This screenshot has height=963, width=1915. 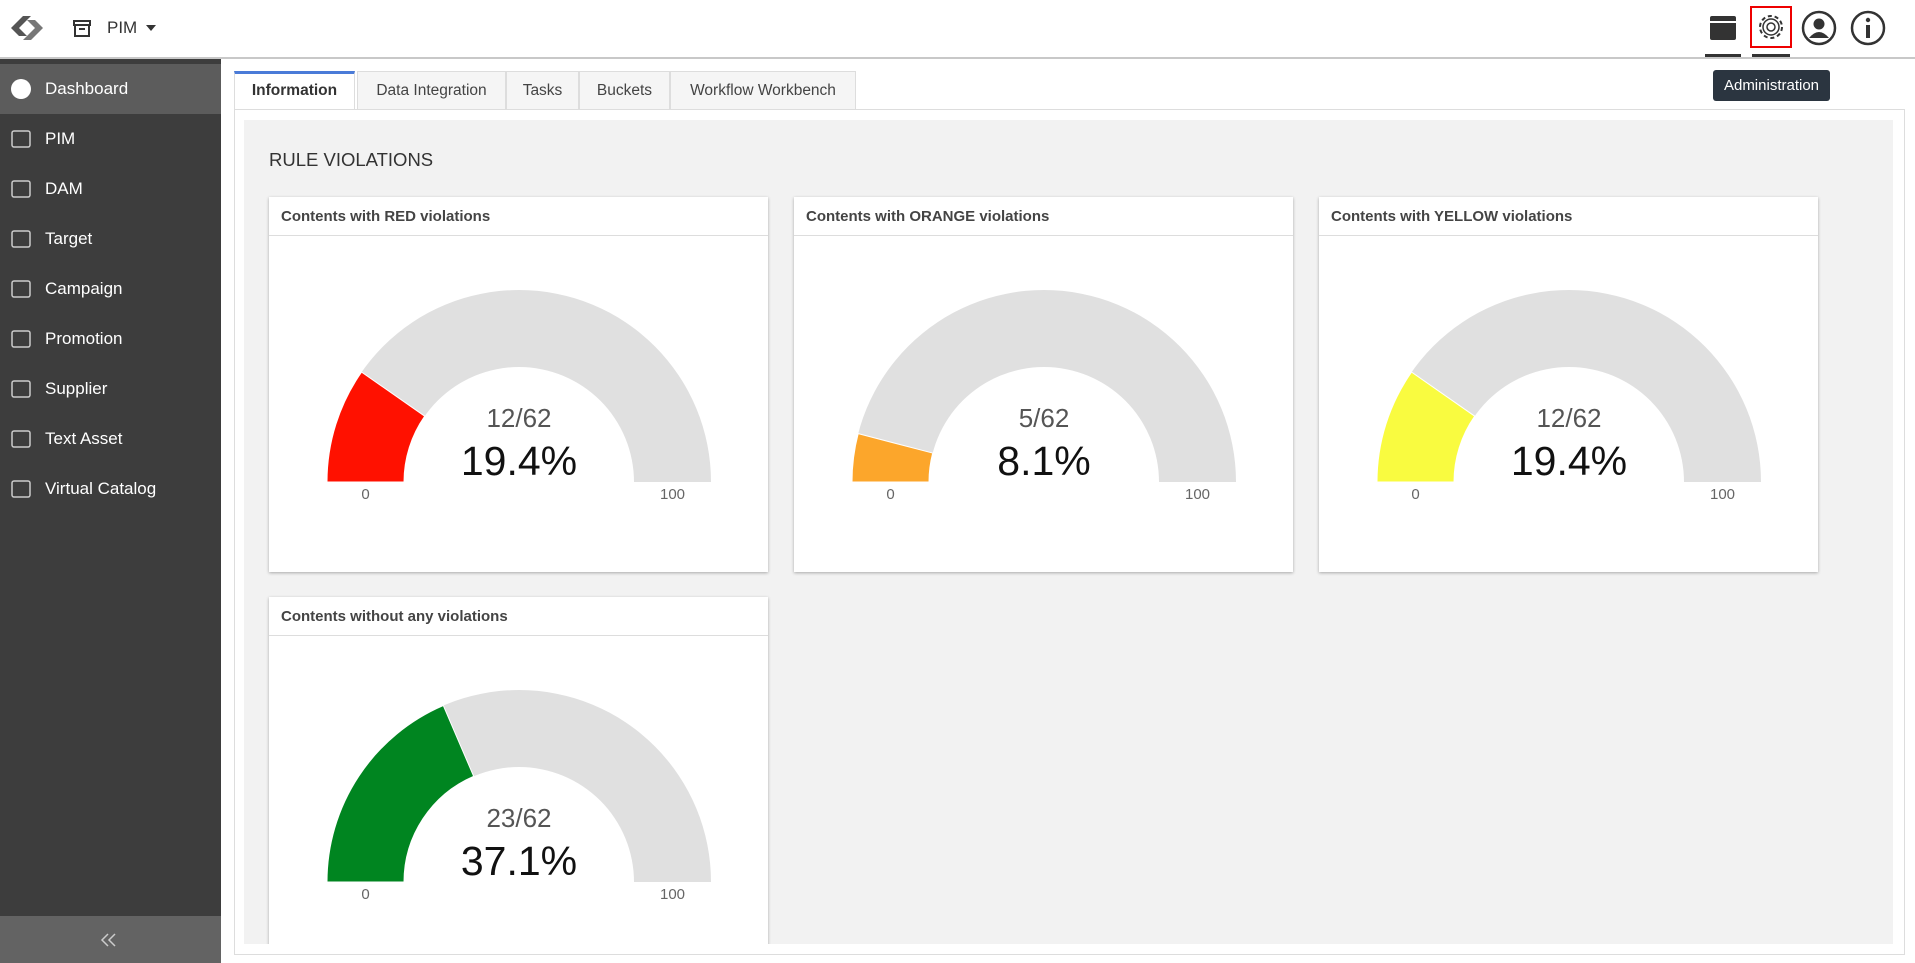 What do you see at coordinates (84, 338) in the screenshot?
I see `nav-label: Promotion` at bounding box center [84, 338].